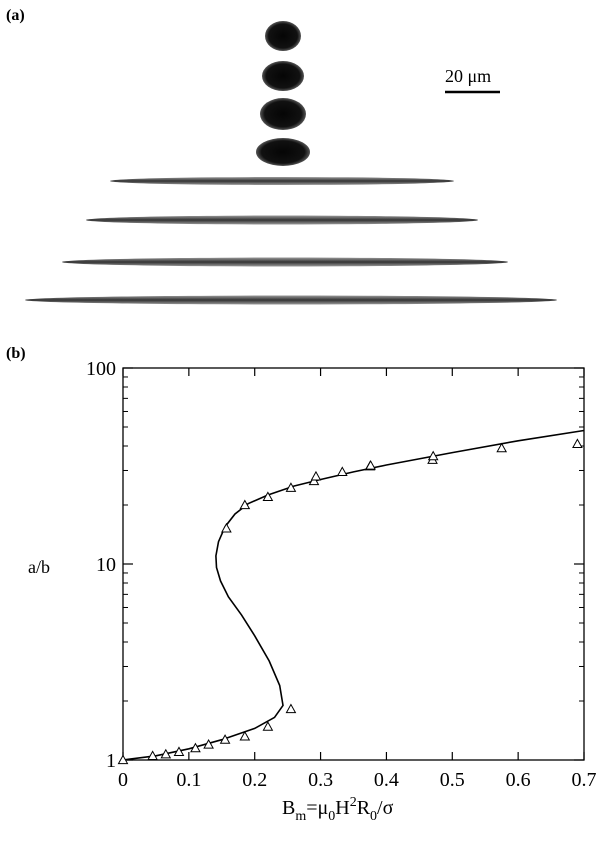 The image size is (599, 843). Describe the element at coordinates (320, 780) in the screenshot. I see `x-tick-label: 0.3` at that location.